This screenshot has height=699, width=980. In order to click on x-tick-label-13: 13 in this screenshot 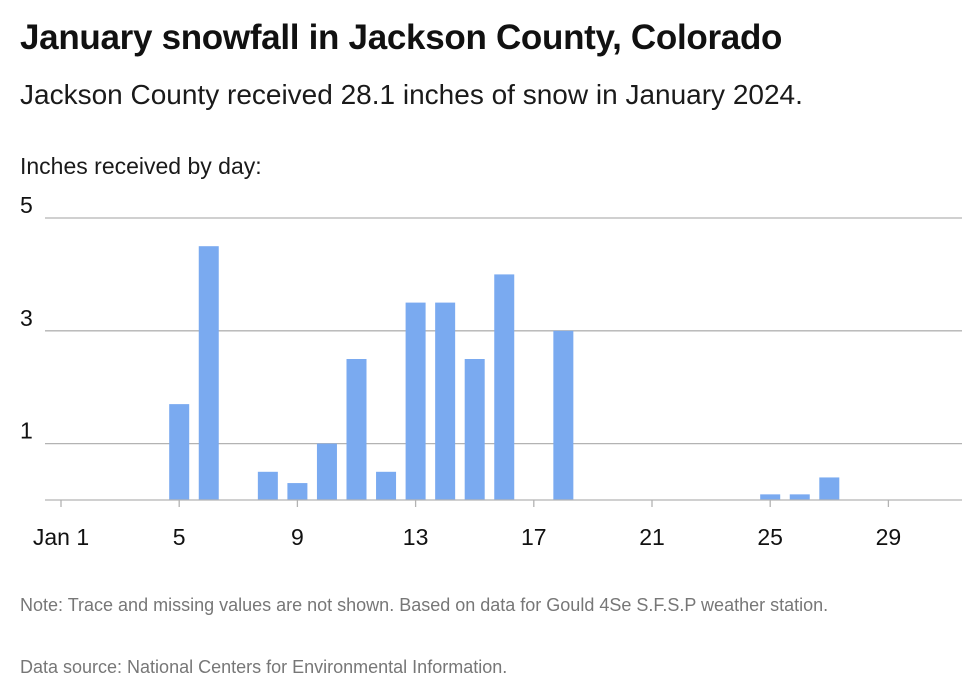, I will do `click(416, 537)`.